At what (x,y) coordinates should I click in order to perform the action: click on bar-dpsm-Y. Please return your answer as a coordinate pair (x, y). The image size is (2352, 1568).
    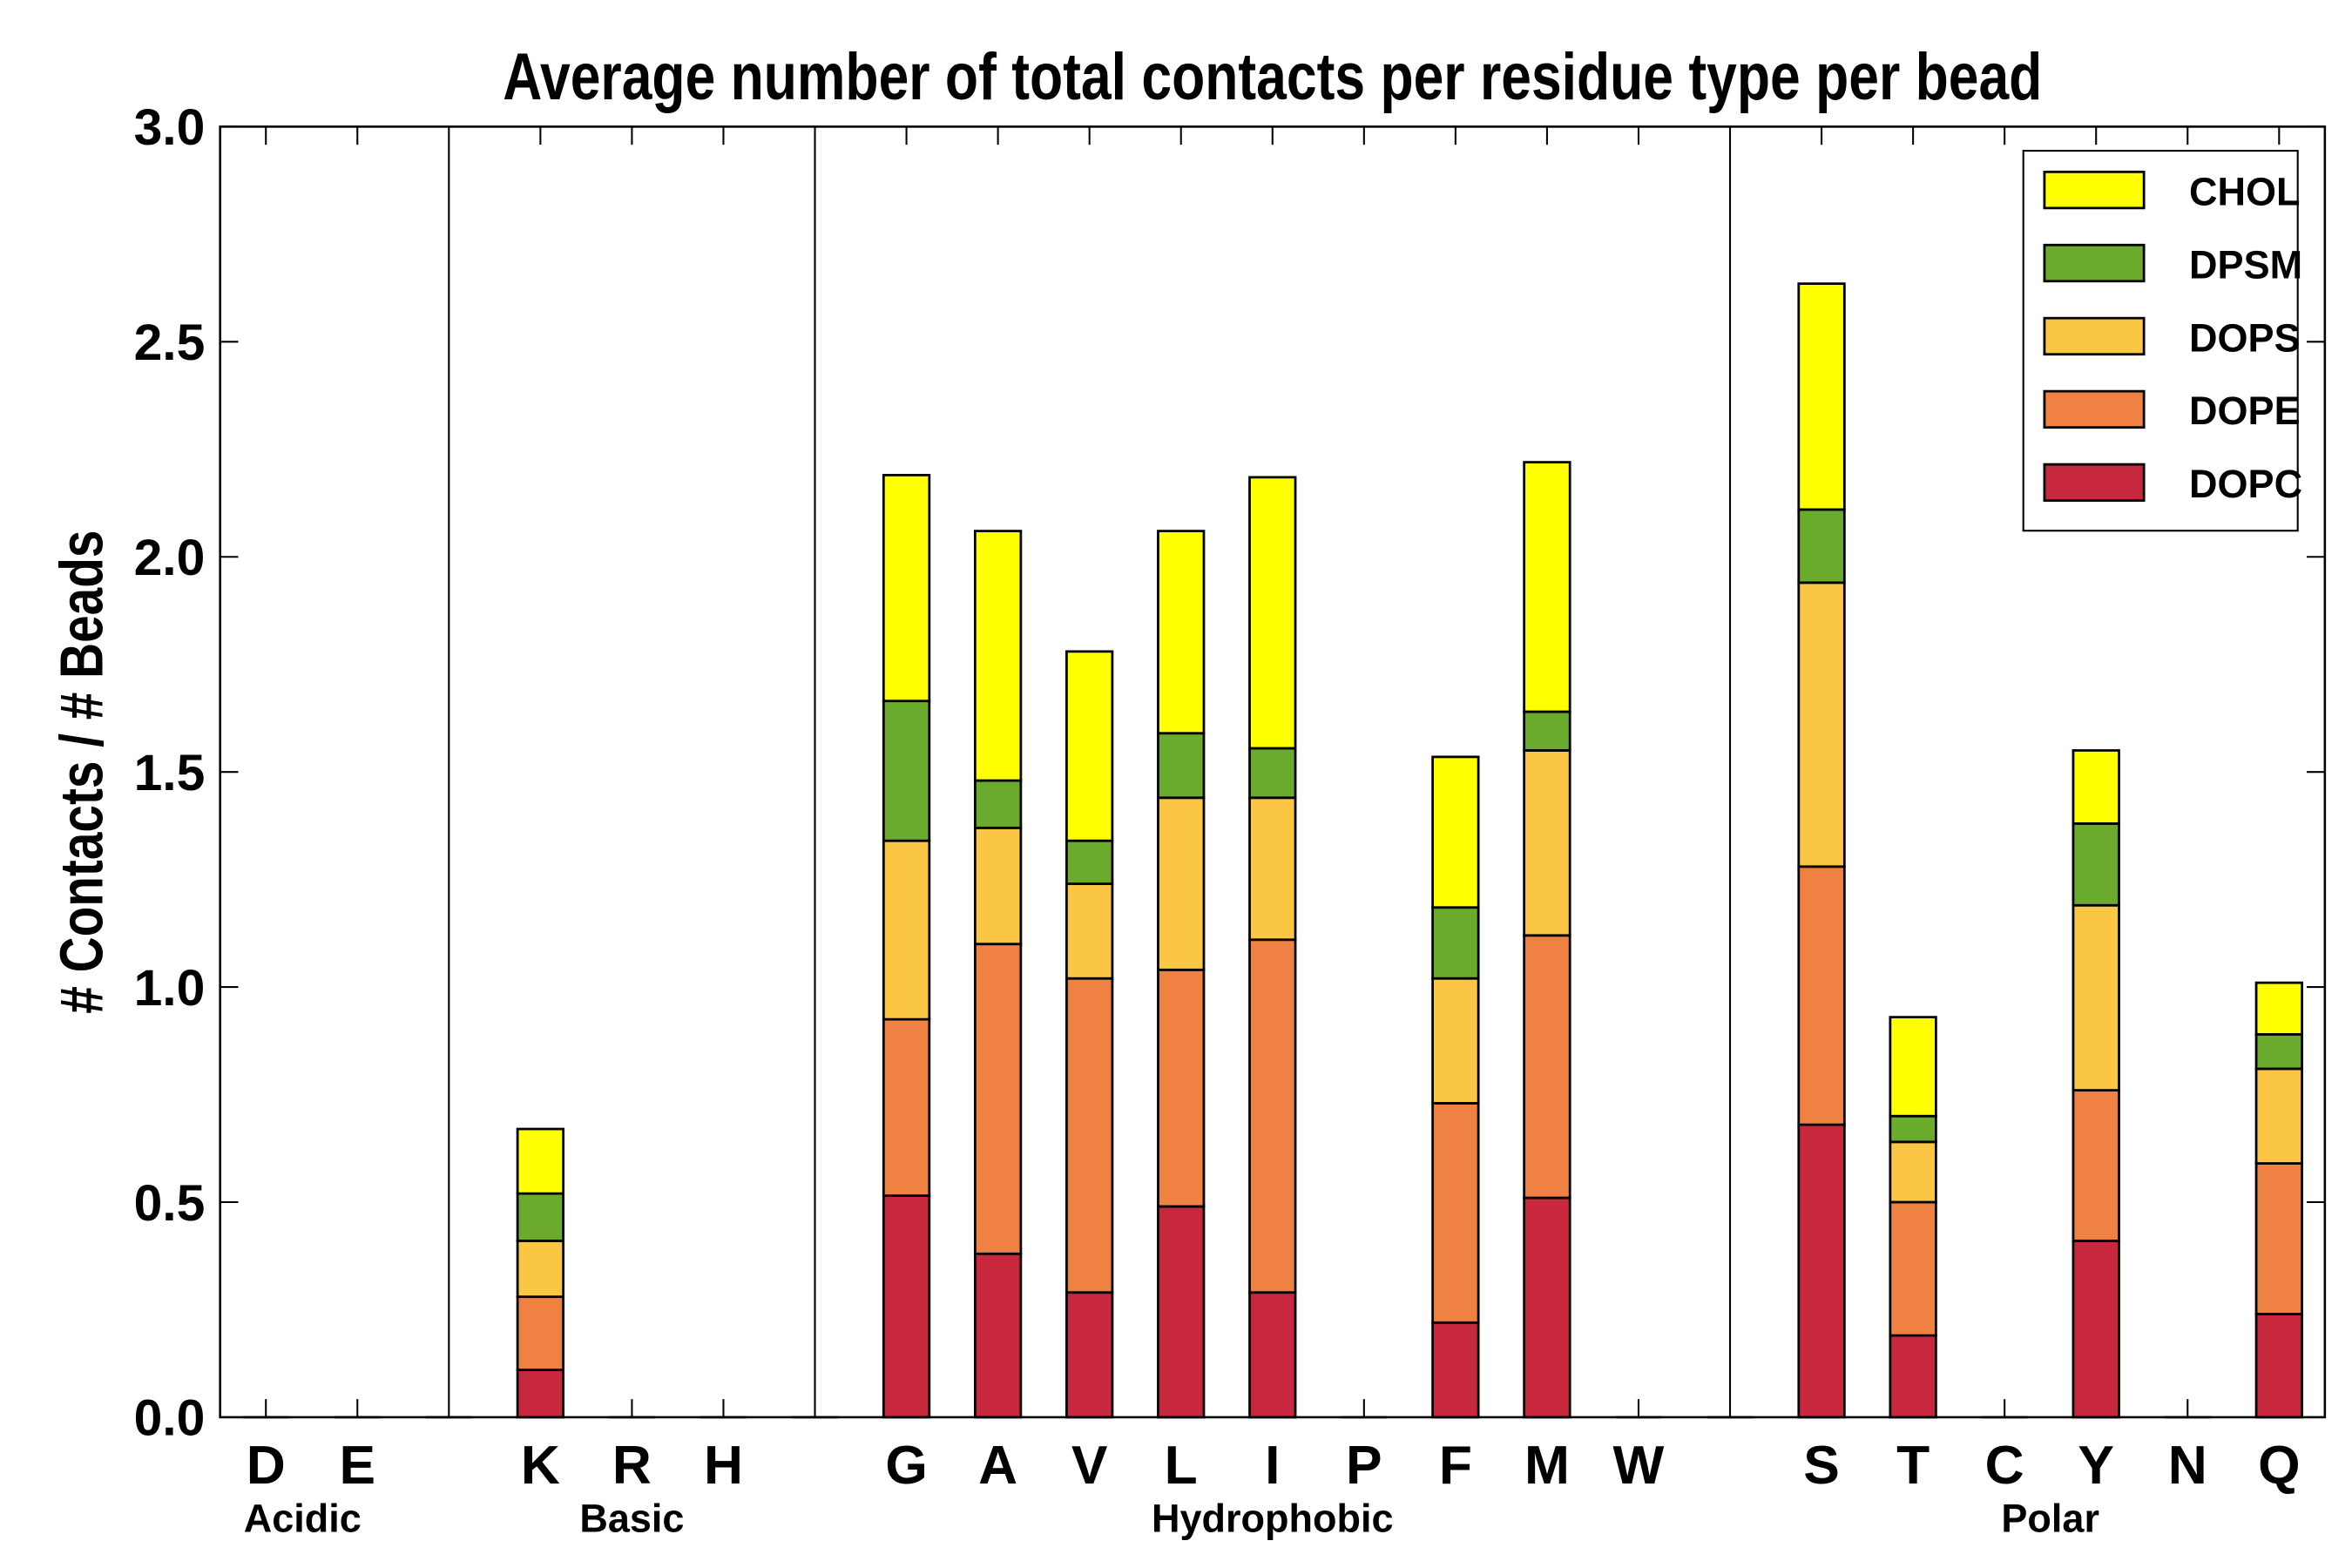
    Looking at the image, I should click on (2096, 864).